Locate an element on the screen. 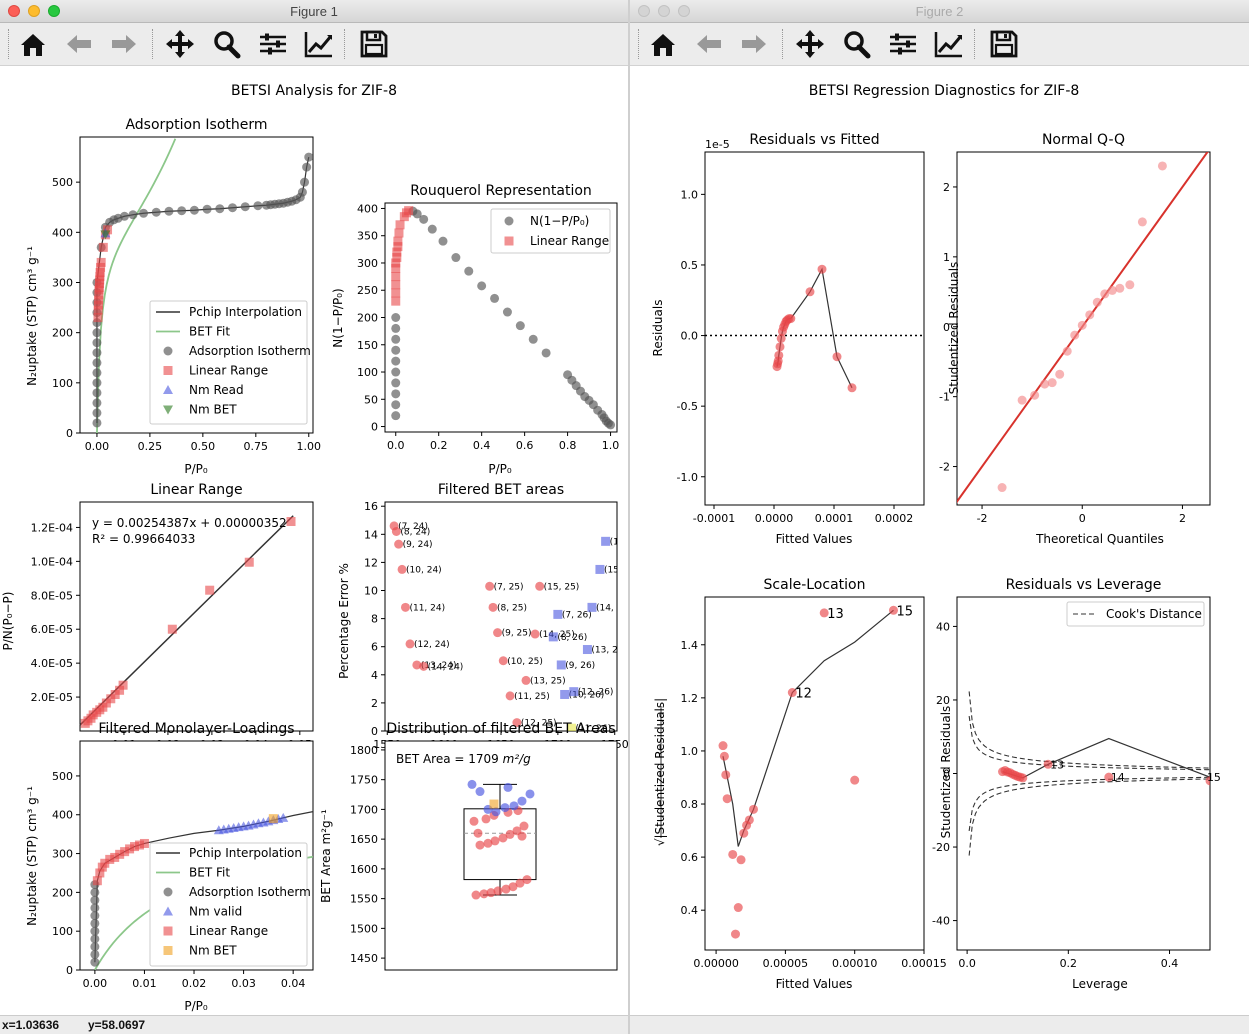 The image size is (1249, 1034). qq-plot-area is located at coordinates (1083, 328).